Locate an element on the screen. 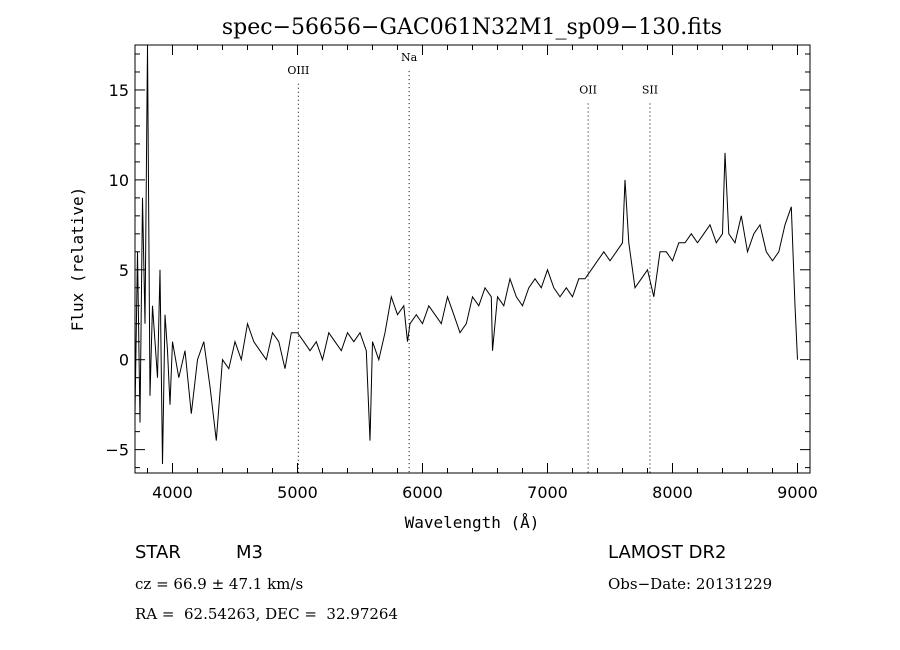  line-marker-label: Na is located at coordinates (409, 57).